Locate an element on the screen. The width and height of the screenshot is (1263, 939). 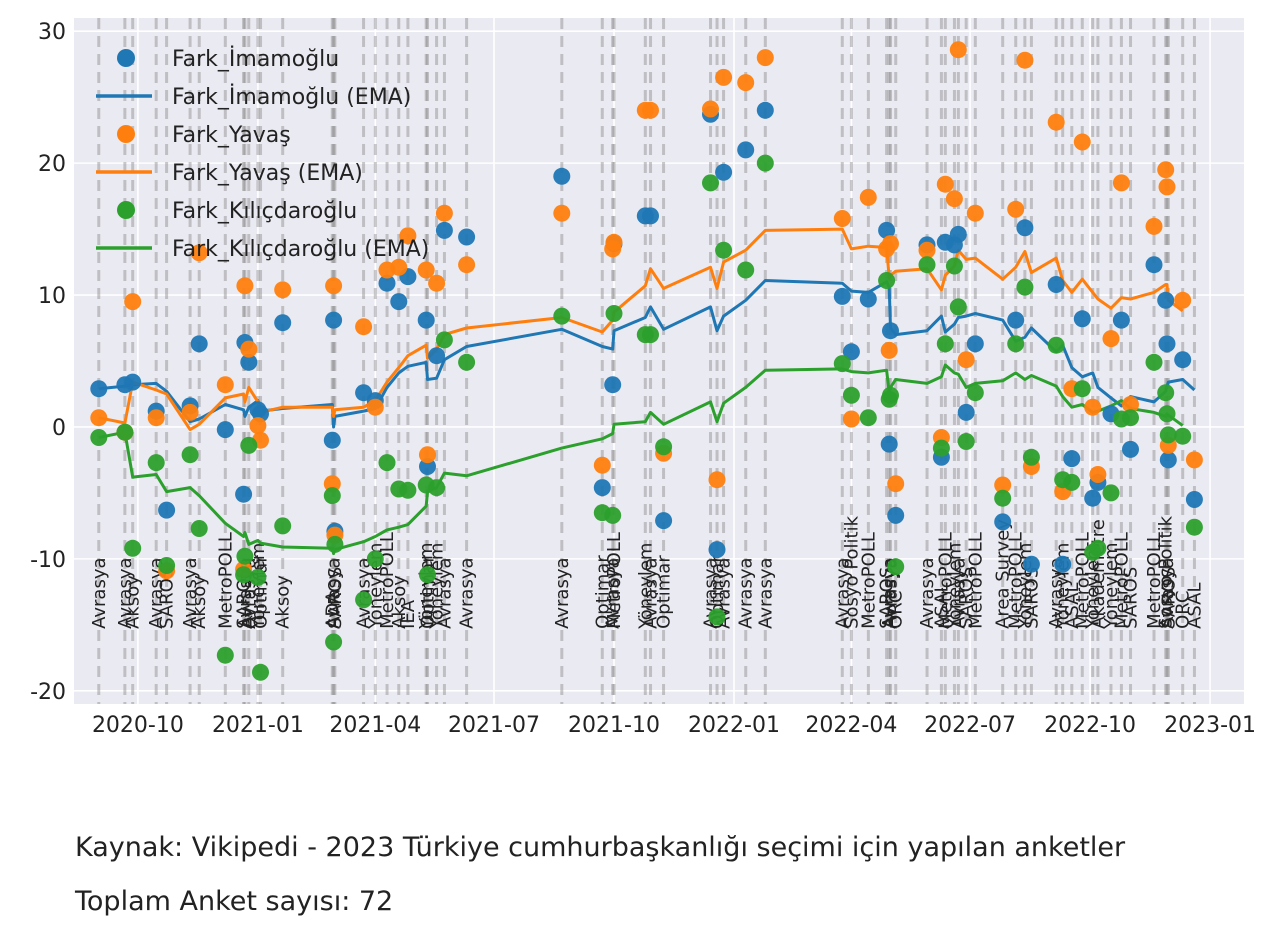
legend-label: Fark_İmamoğlu (EMA) is located at coordinates (291, 97).